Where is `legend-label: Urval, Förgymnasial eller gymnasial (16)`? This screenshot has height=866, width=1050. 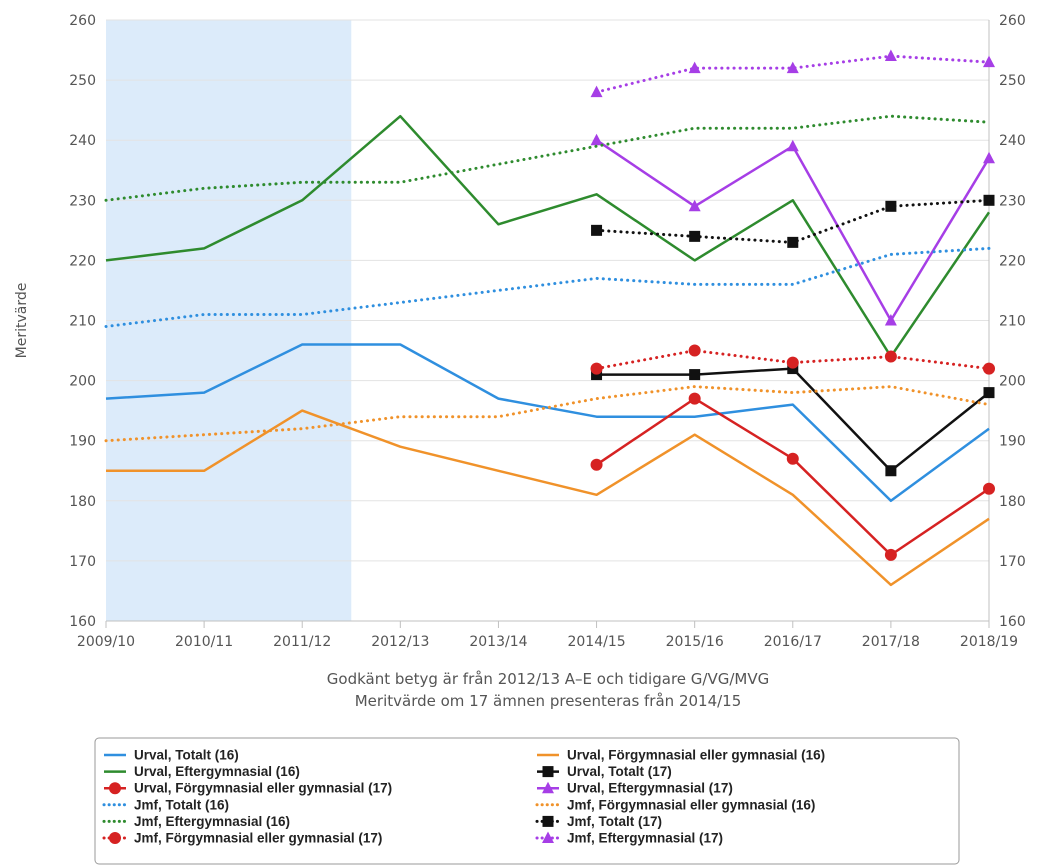 legend-label: Urval, Förgymnasial eller gymnasial (16) is located at coordinates (696, 755).